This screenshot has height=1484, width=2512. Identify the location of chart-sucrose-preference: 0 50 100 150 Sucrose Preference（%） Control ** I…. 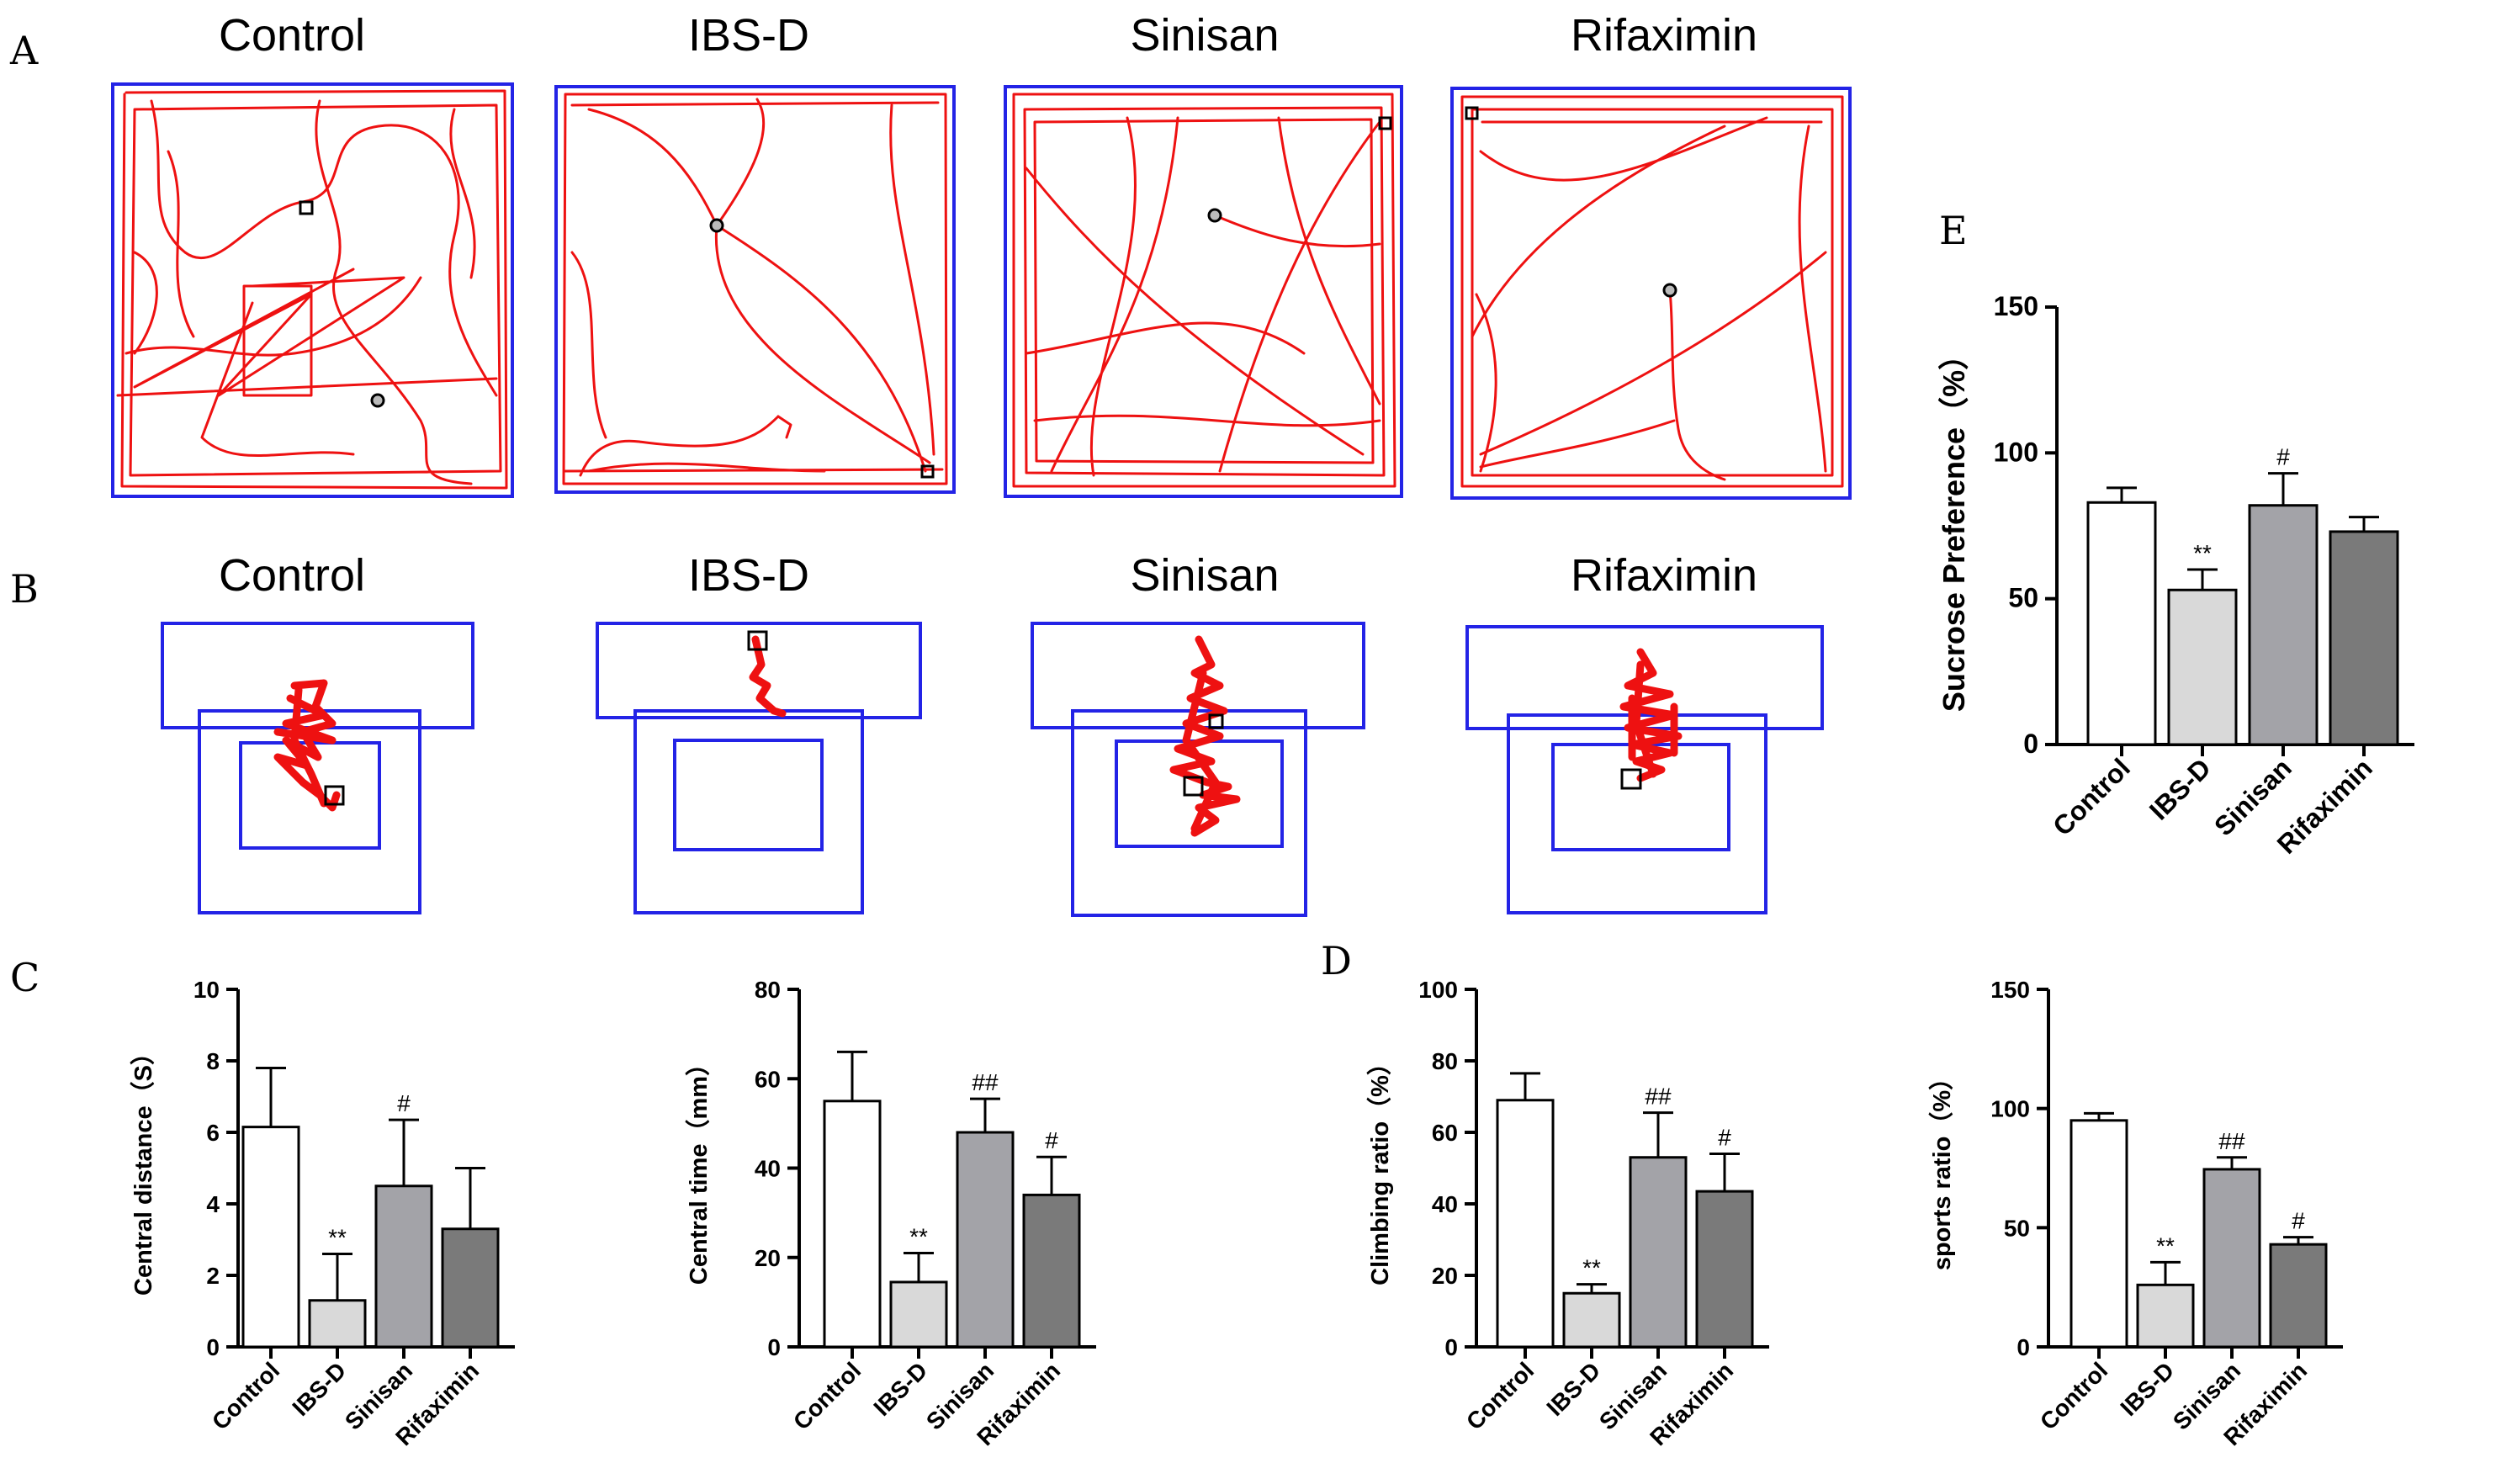
(2175, 575).